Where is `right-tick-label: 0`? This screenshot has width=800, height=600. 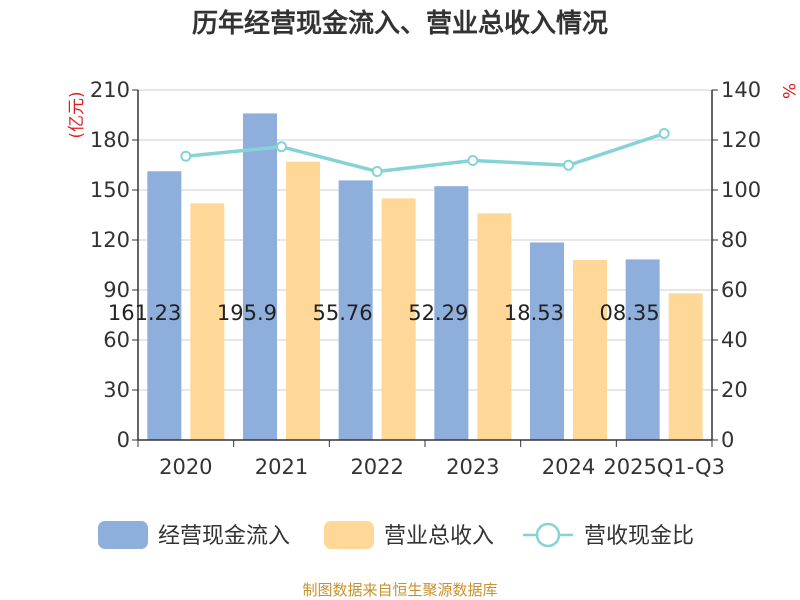 right-tick-label: 0 is located at coordinates (727, 440).